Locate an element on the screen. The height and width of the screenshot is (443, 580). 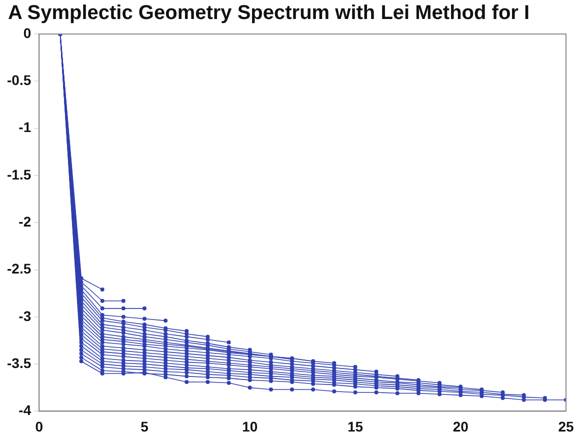
y-tick-label: -2 is located at coordinates (25, 221).